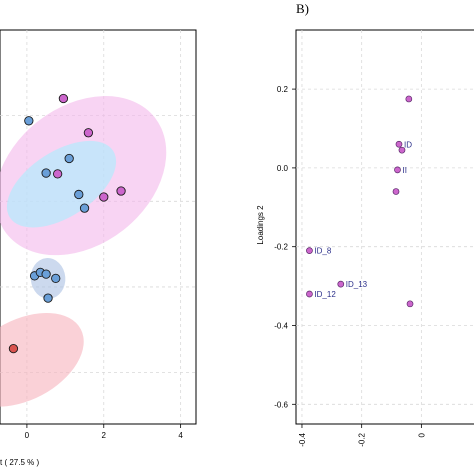 The image size is (474, 474). What do you see at coordinates (283, 89) in the screenshot?
I see `panel-b-y-tick-label: 0.2` at bounding box center [283, 89].